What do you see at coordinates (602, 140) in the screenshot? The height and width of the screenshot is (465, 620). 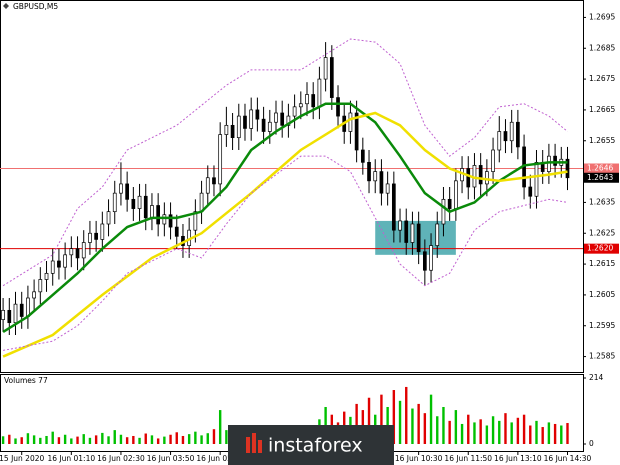 I see `y-tick-label: 1.2655` at bounding box center [602, 140].